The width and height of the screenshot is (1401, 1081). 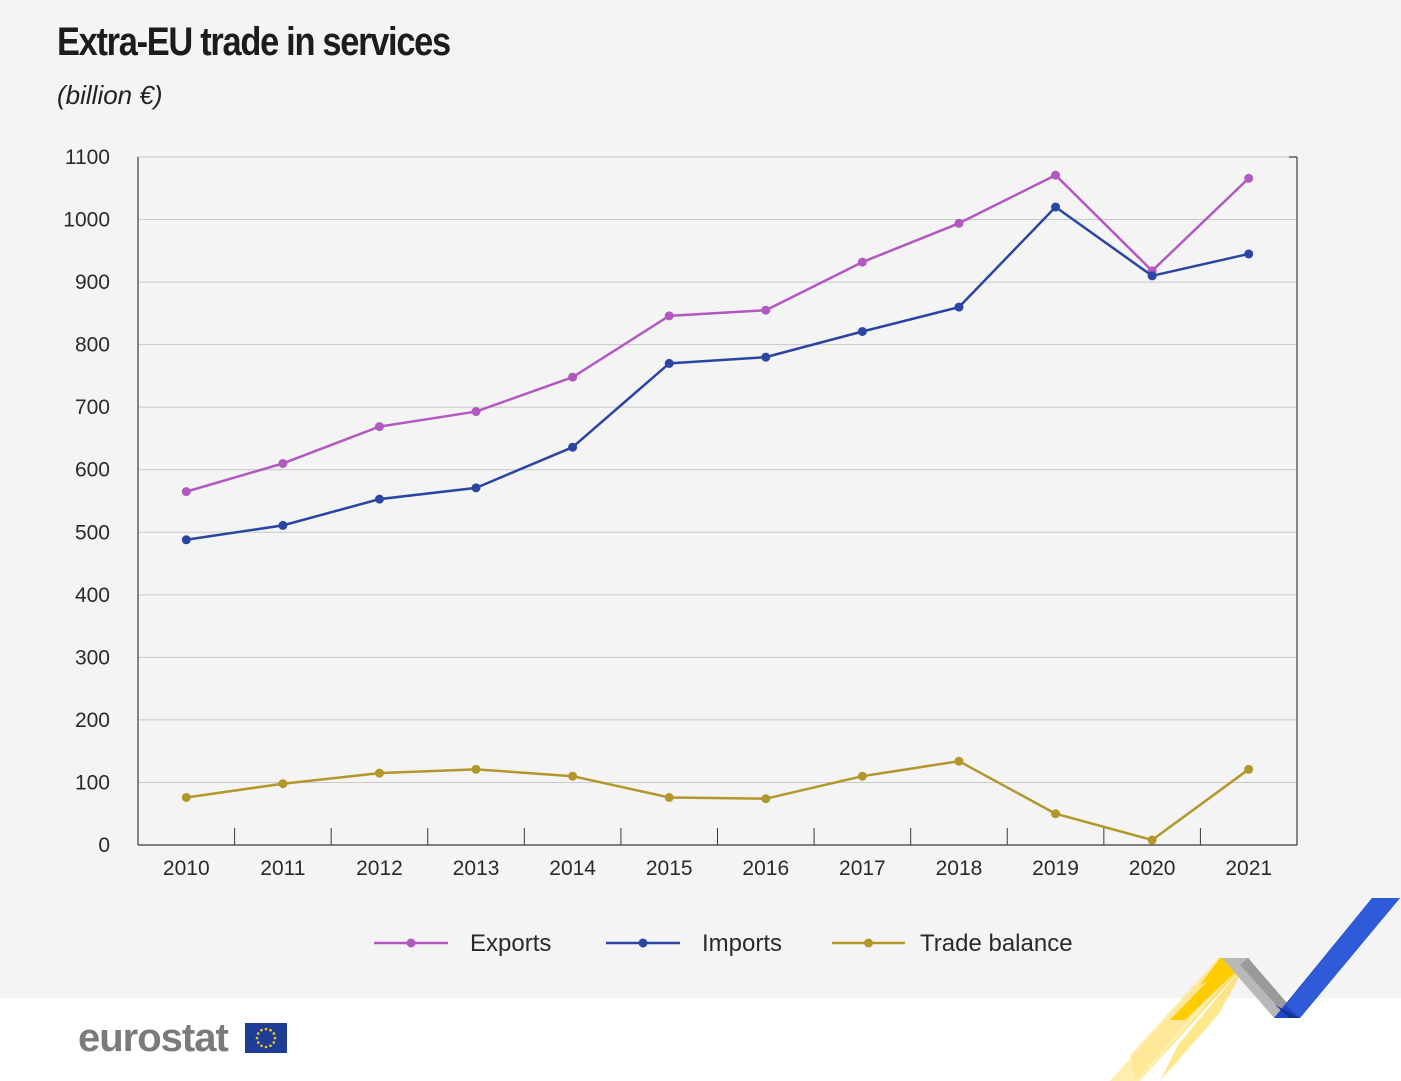 What do you see at coordinates (92, 470) in the screenshot?
I see `y-tick-label: 600` at bounding box center [92, 470].